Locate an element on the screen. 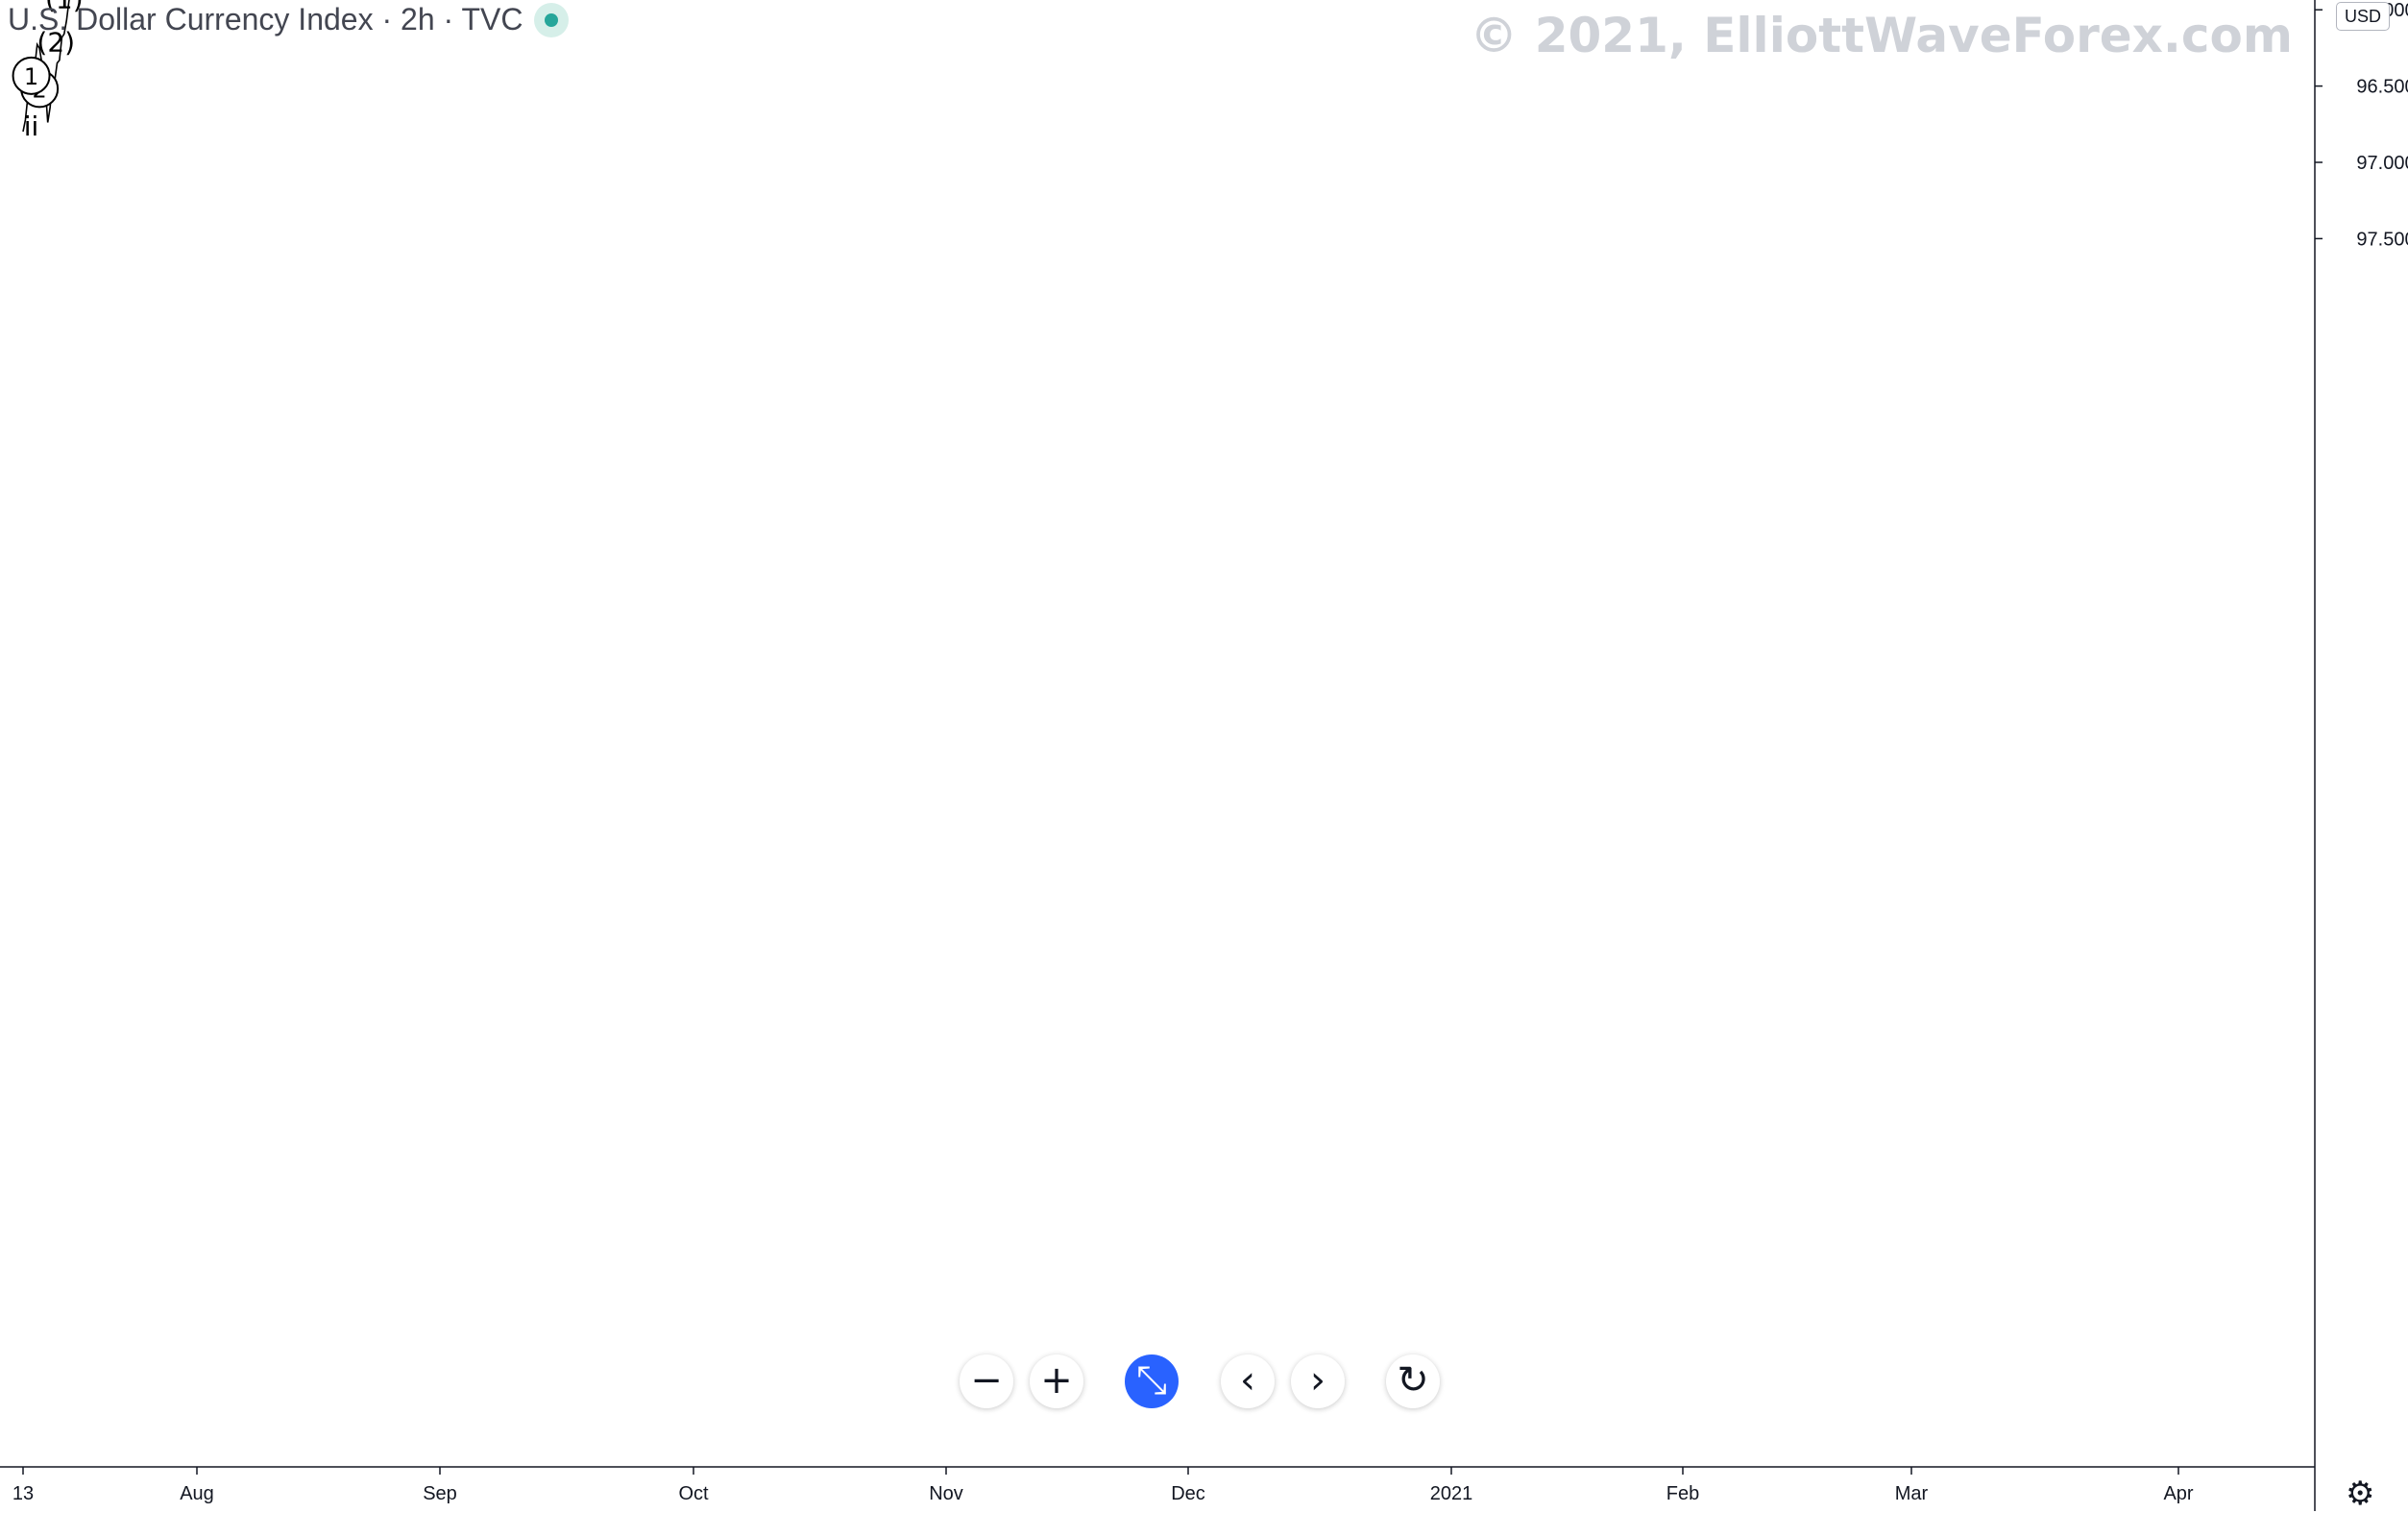 The image size is (2408, 1513). reset-scale-button: ⤡ is located at coordinates (1152, 1381).